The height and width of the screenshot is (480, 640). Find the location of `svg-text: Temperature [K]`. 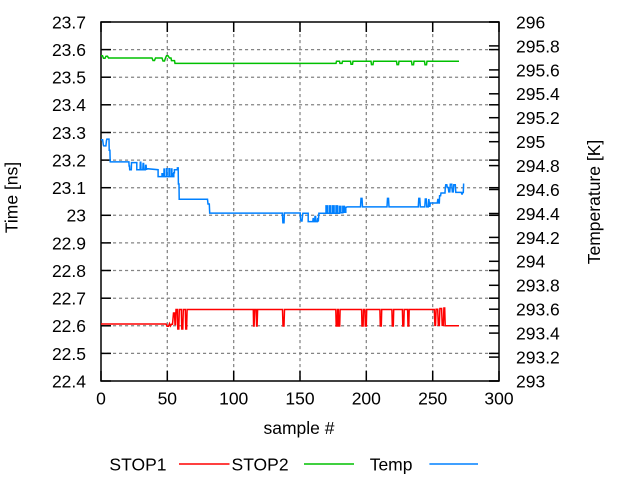

svg-text: Temperature [K] is located at coordinates (594, 202).